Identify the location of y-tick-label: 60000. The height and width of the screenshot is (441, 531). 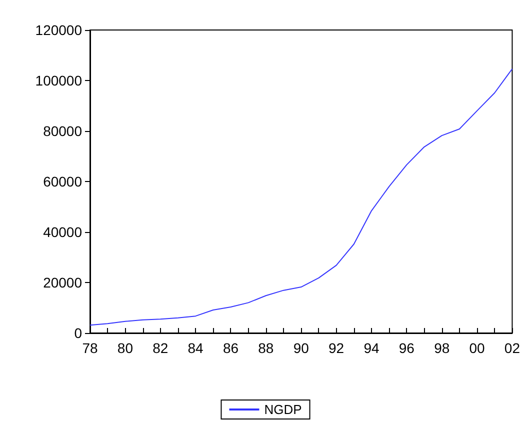
(62, 182).